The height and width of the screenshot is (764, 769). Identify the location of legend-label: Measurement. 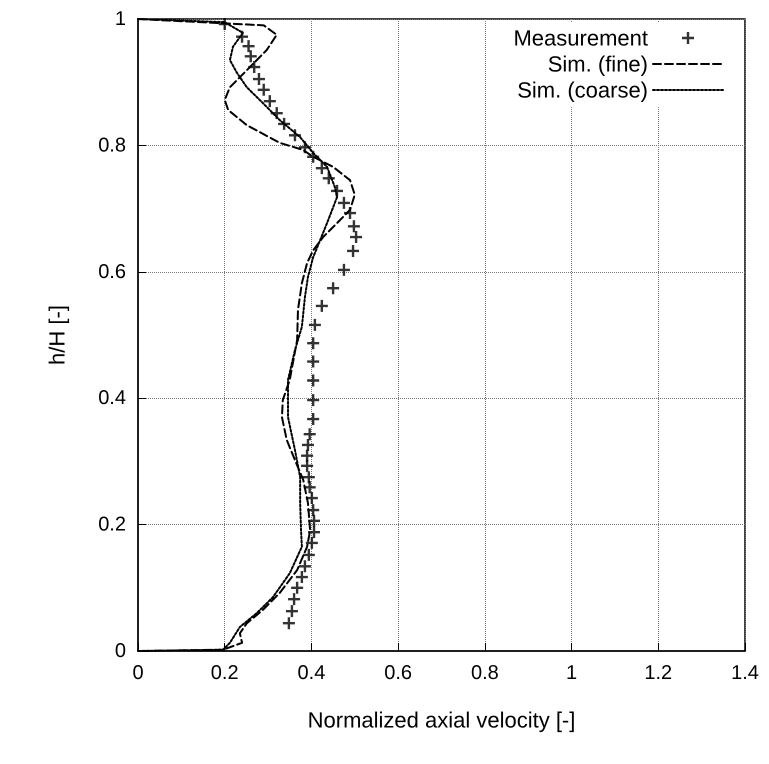
(580, 38).